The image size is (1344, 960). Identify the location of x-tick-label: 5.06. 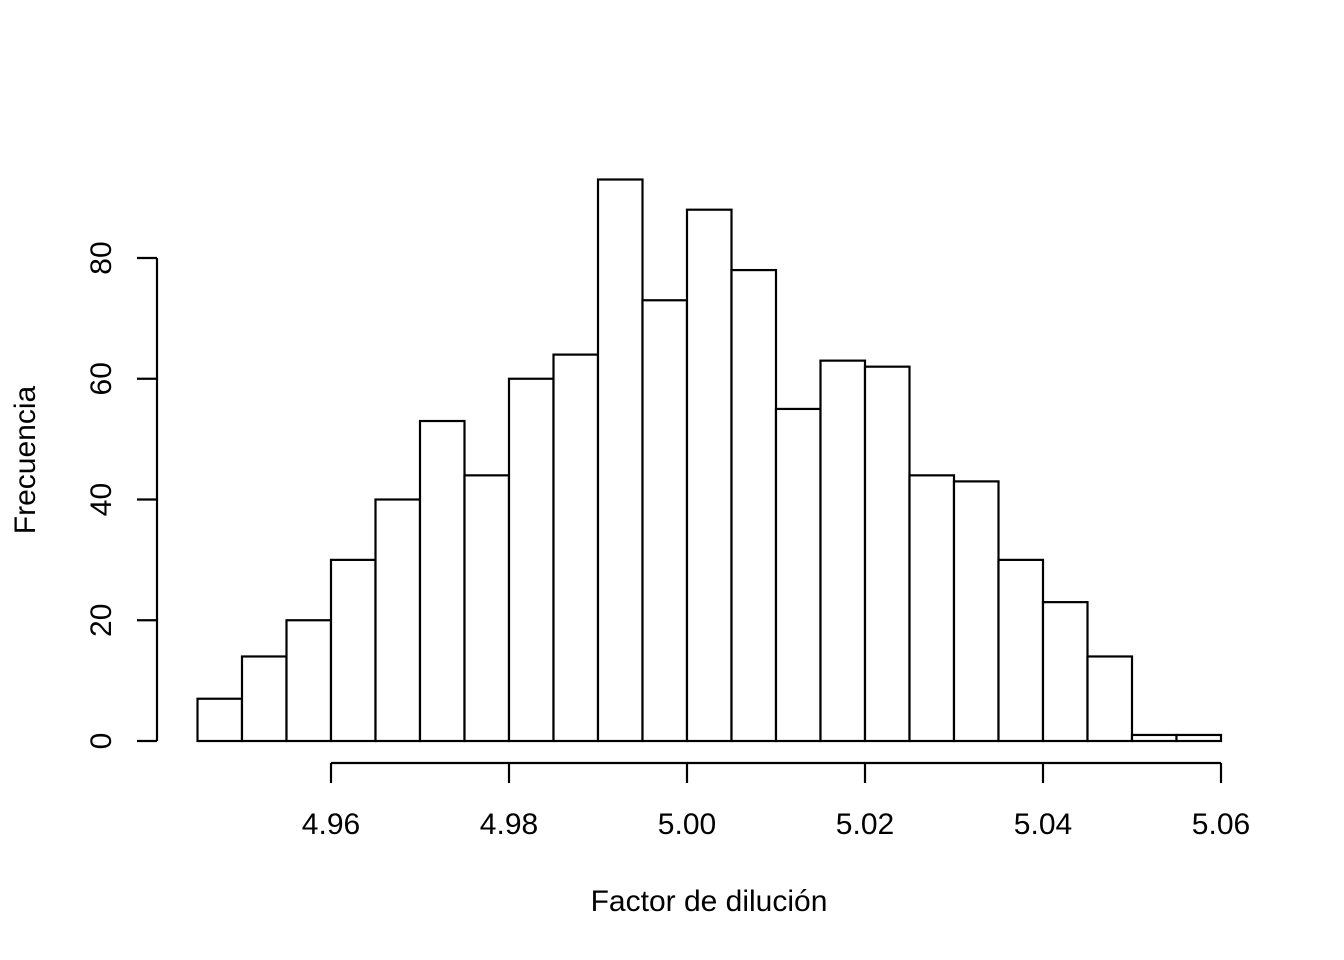
(1221, 824).